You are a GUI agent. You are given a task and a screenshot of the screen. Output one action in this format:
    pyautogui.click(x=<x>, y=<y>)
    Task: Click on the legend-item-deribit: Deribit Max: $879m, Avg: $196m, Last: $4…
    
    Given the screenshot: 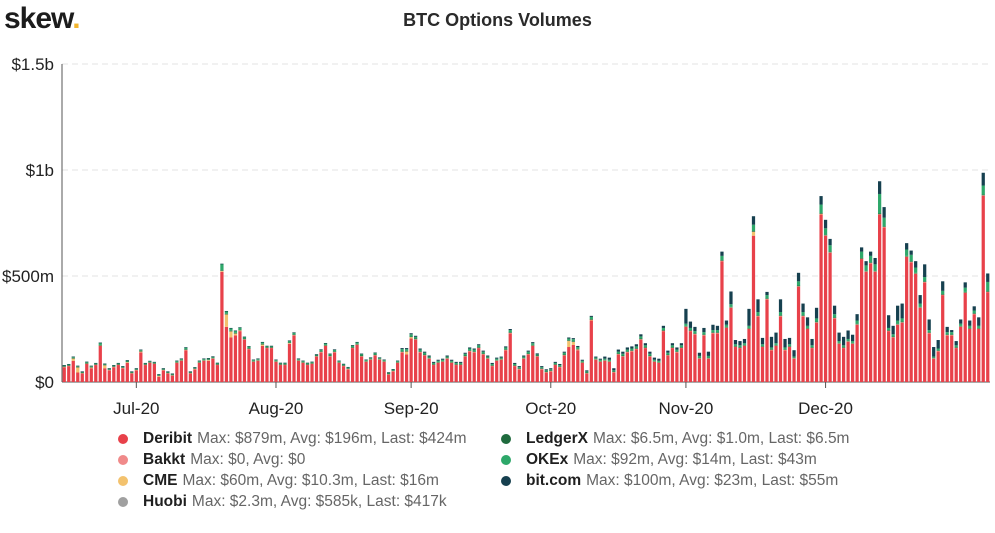 What is the action you would take?
    pyautogui.click(x=292, y=438)
    